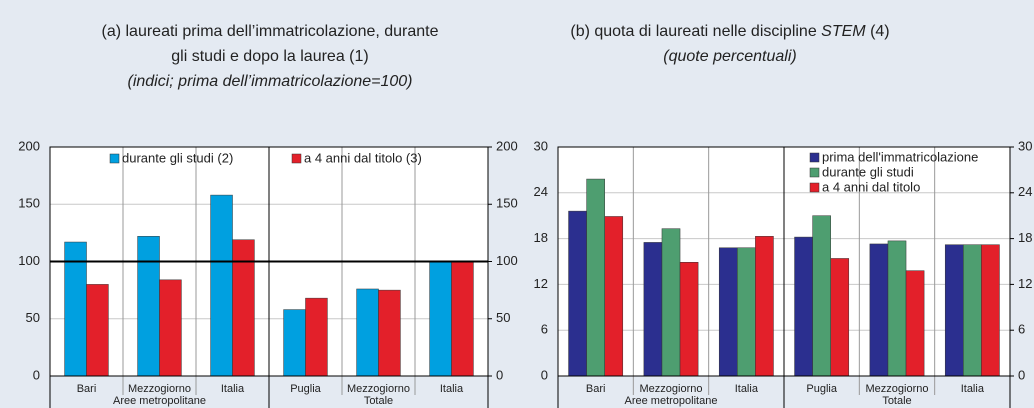 This screenshot has width=1034, height=408. What do you see at coordinates (541, 237) in the screenshot?
I see `y-tick-label: 18` at bounding box center [541, 237].